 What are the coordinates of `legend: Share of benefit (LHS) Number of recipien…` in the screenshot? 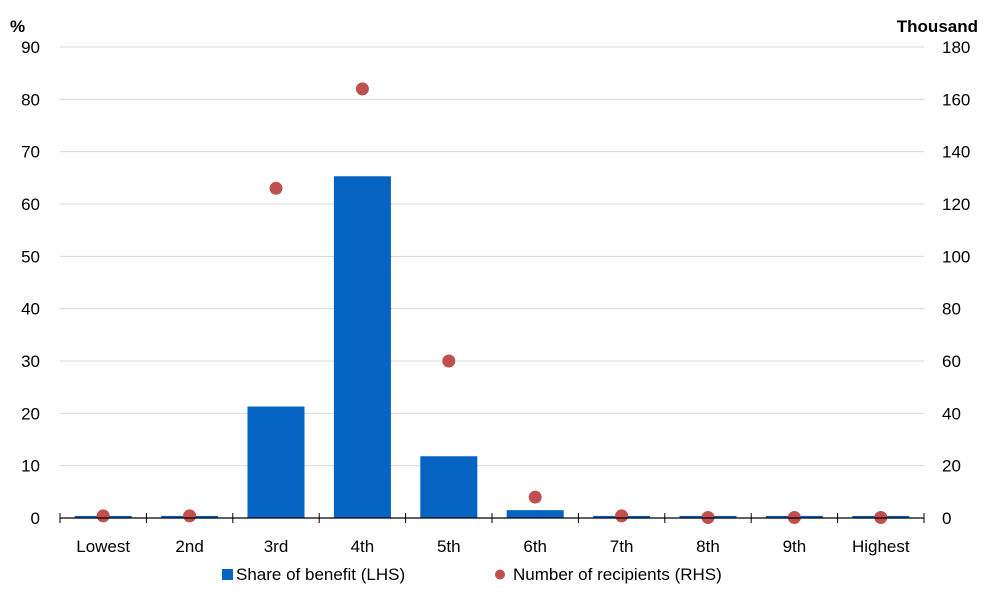 It's located at (472, 574).